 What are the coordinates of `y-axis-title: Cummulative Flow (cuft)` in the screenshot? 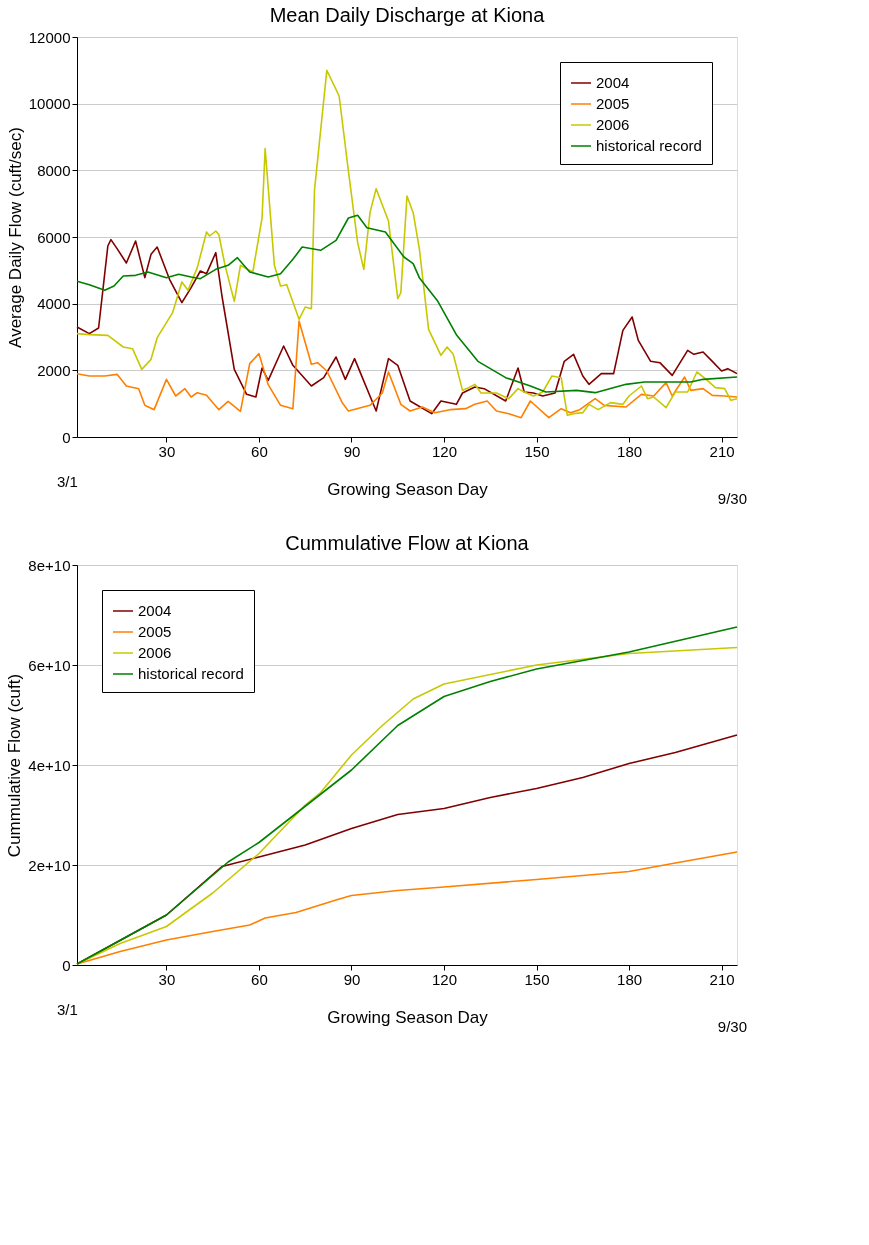 It's located at (15, 765).